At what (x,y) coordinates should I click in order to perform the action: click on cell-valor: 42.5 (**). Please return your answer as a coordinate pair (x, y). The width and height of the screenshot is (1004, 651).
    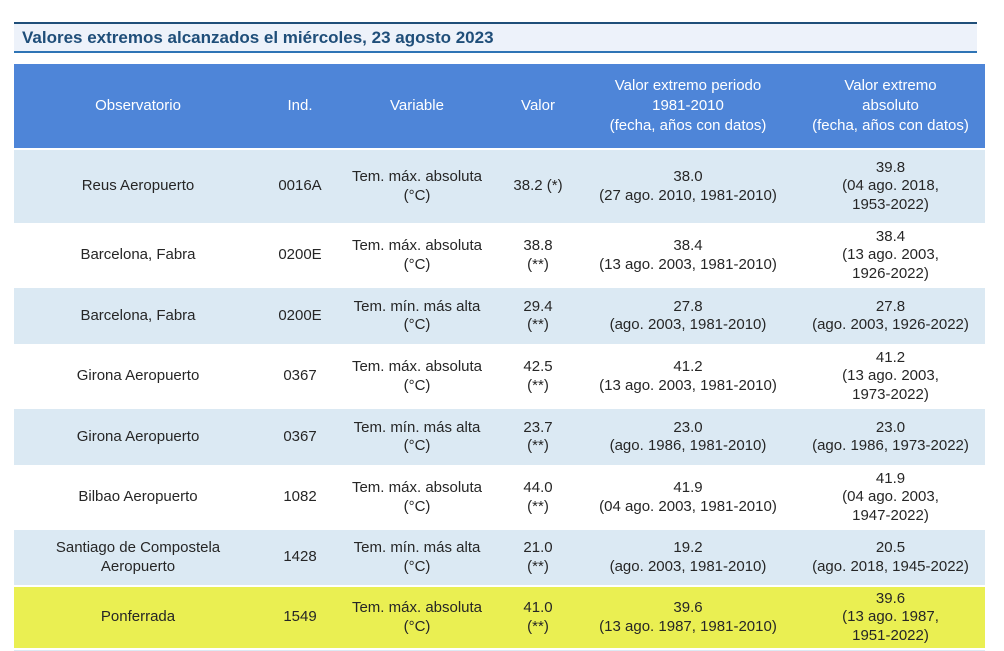
    Looking at the image, I should click on (538, 376).